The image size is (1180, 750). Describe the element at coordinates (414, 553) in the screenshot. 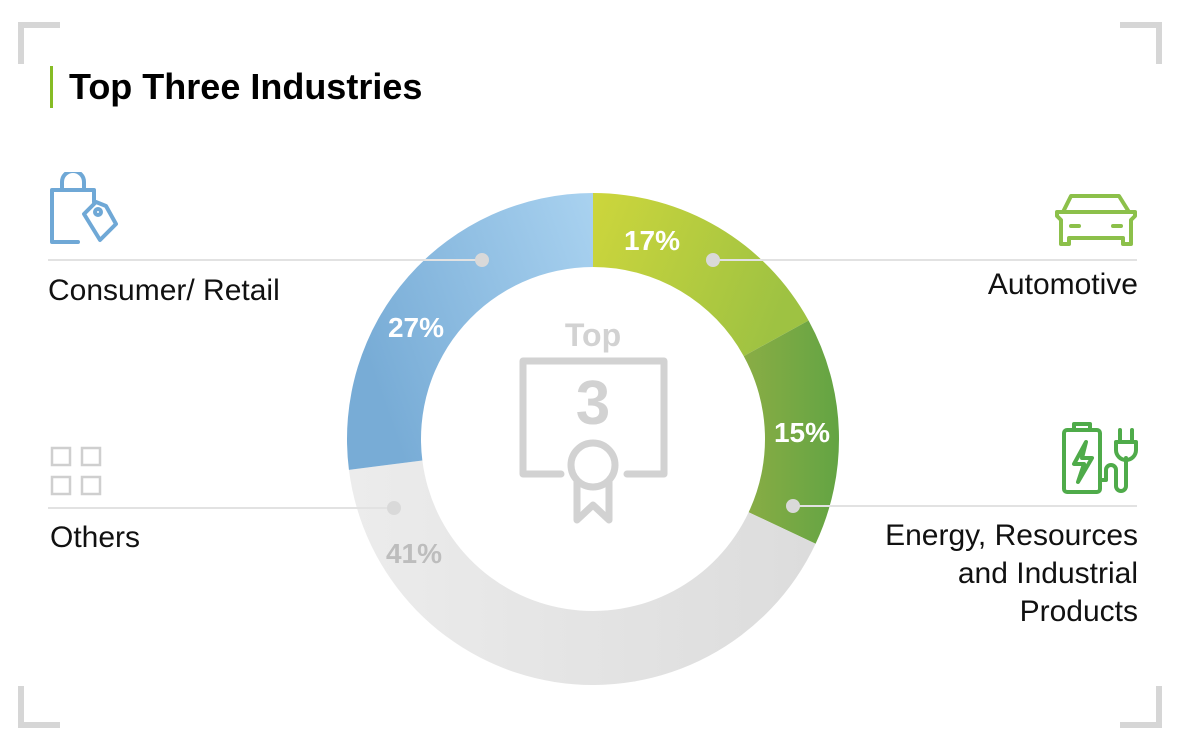

I see `value-label-others: 41%` at that location.